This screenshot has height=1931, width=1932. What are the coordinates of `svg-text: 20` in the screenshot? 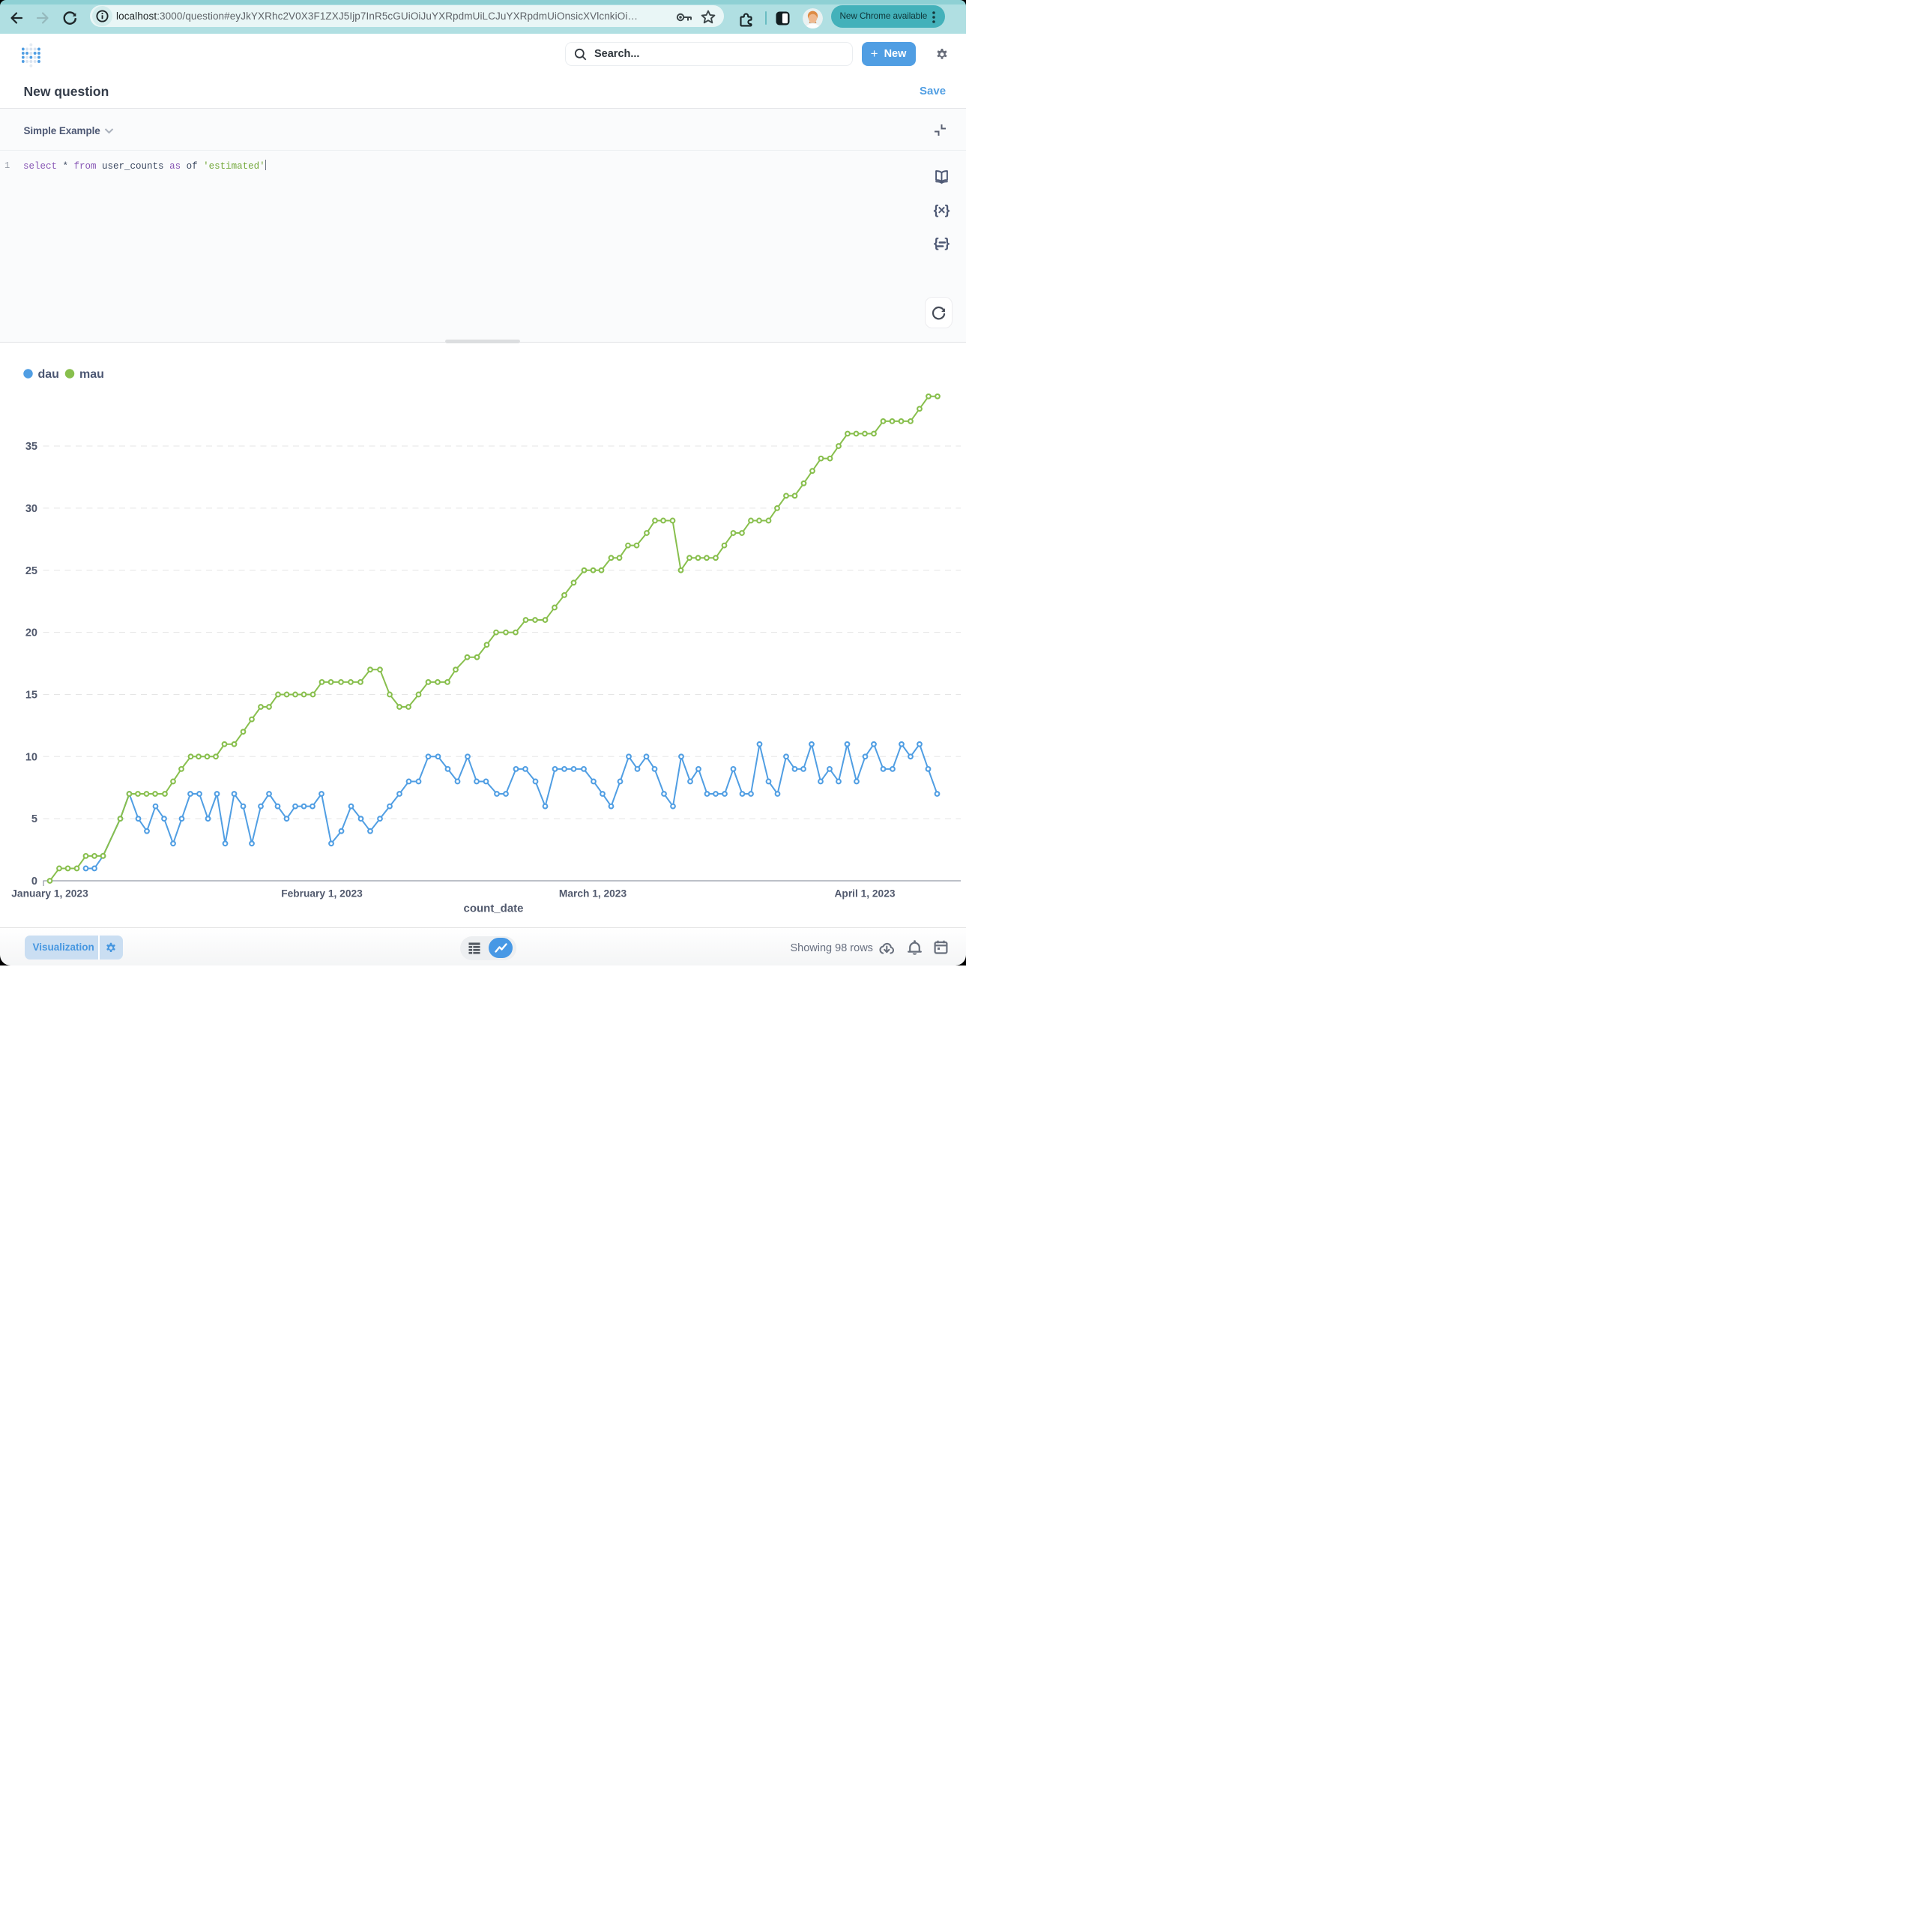 It's located at (31, 633).